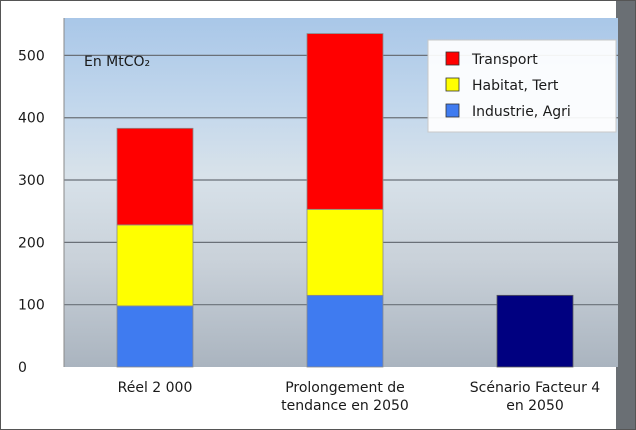 This screenshot has width=636, height=430. Describe the element at coordinates (155, 388) in the screenshot. I see `x-tick-label: Réel 2 000` at that location.